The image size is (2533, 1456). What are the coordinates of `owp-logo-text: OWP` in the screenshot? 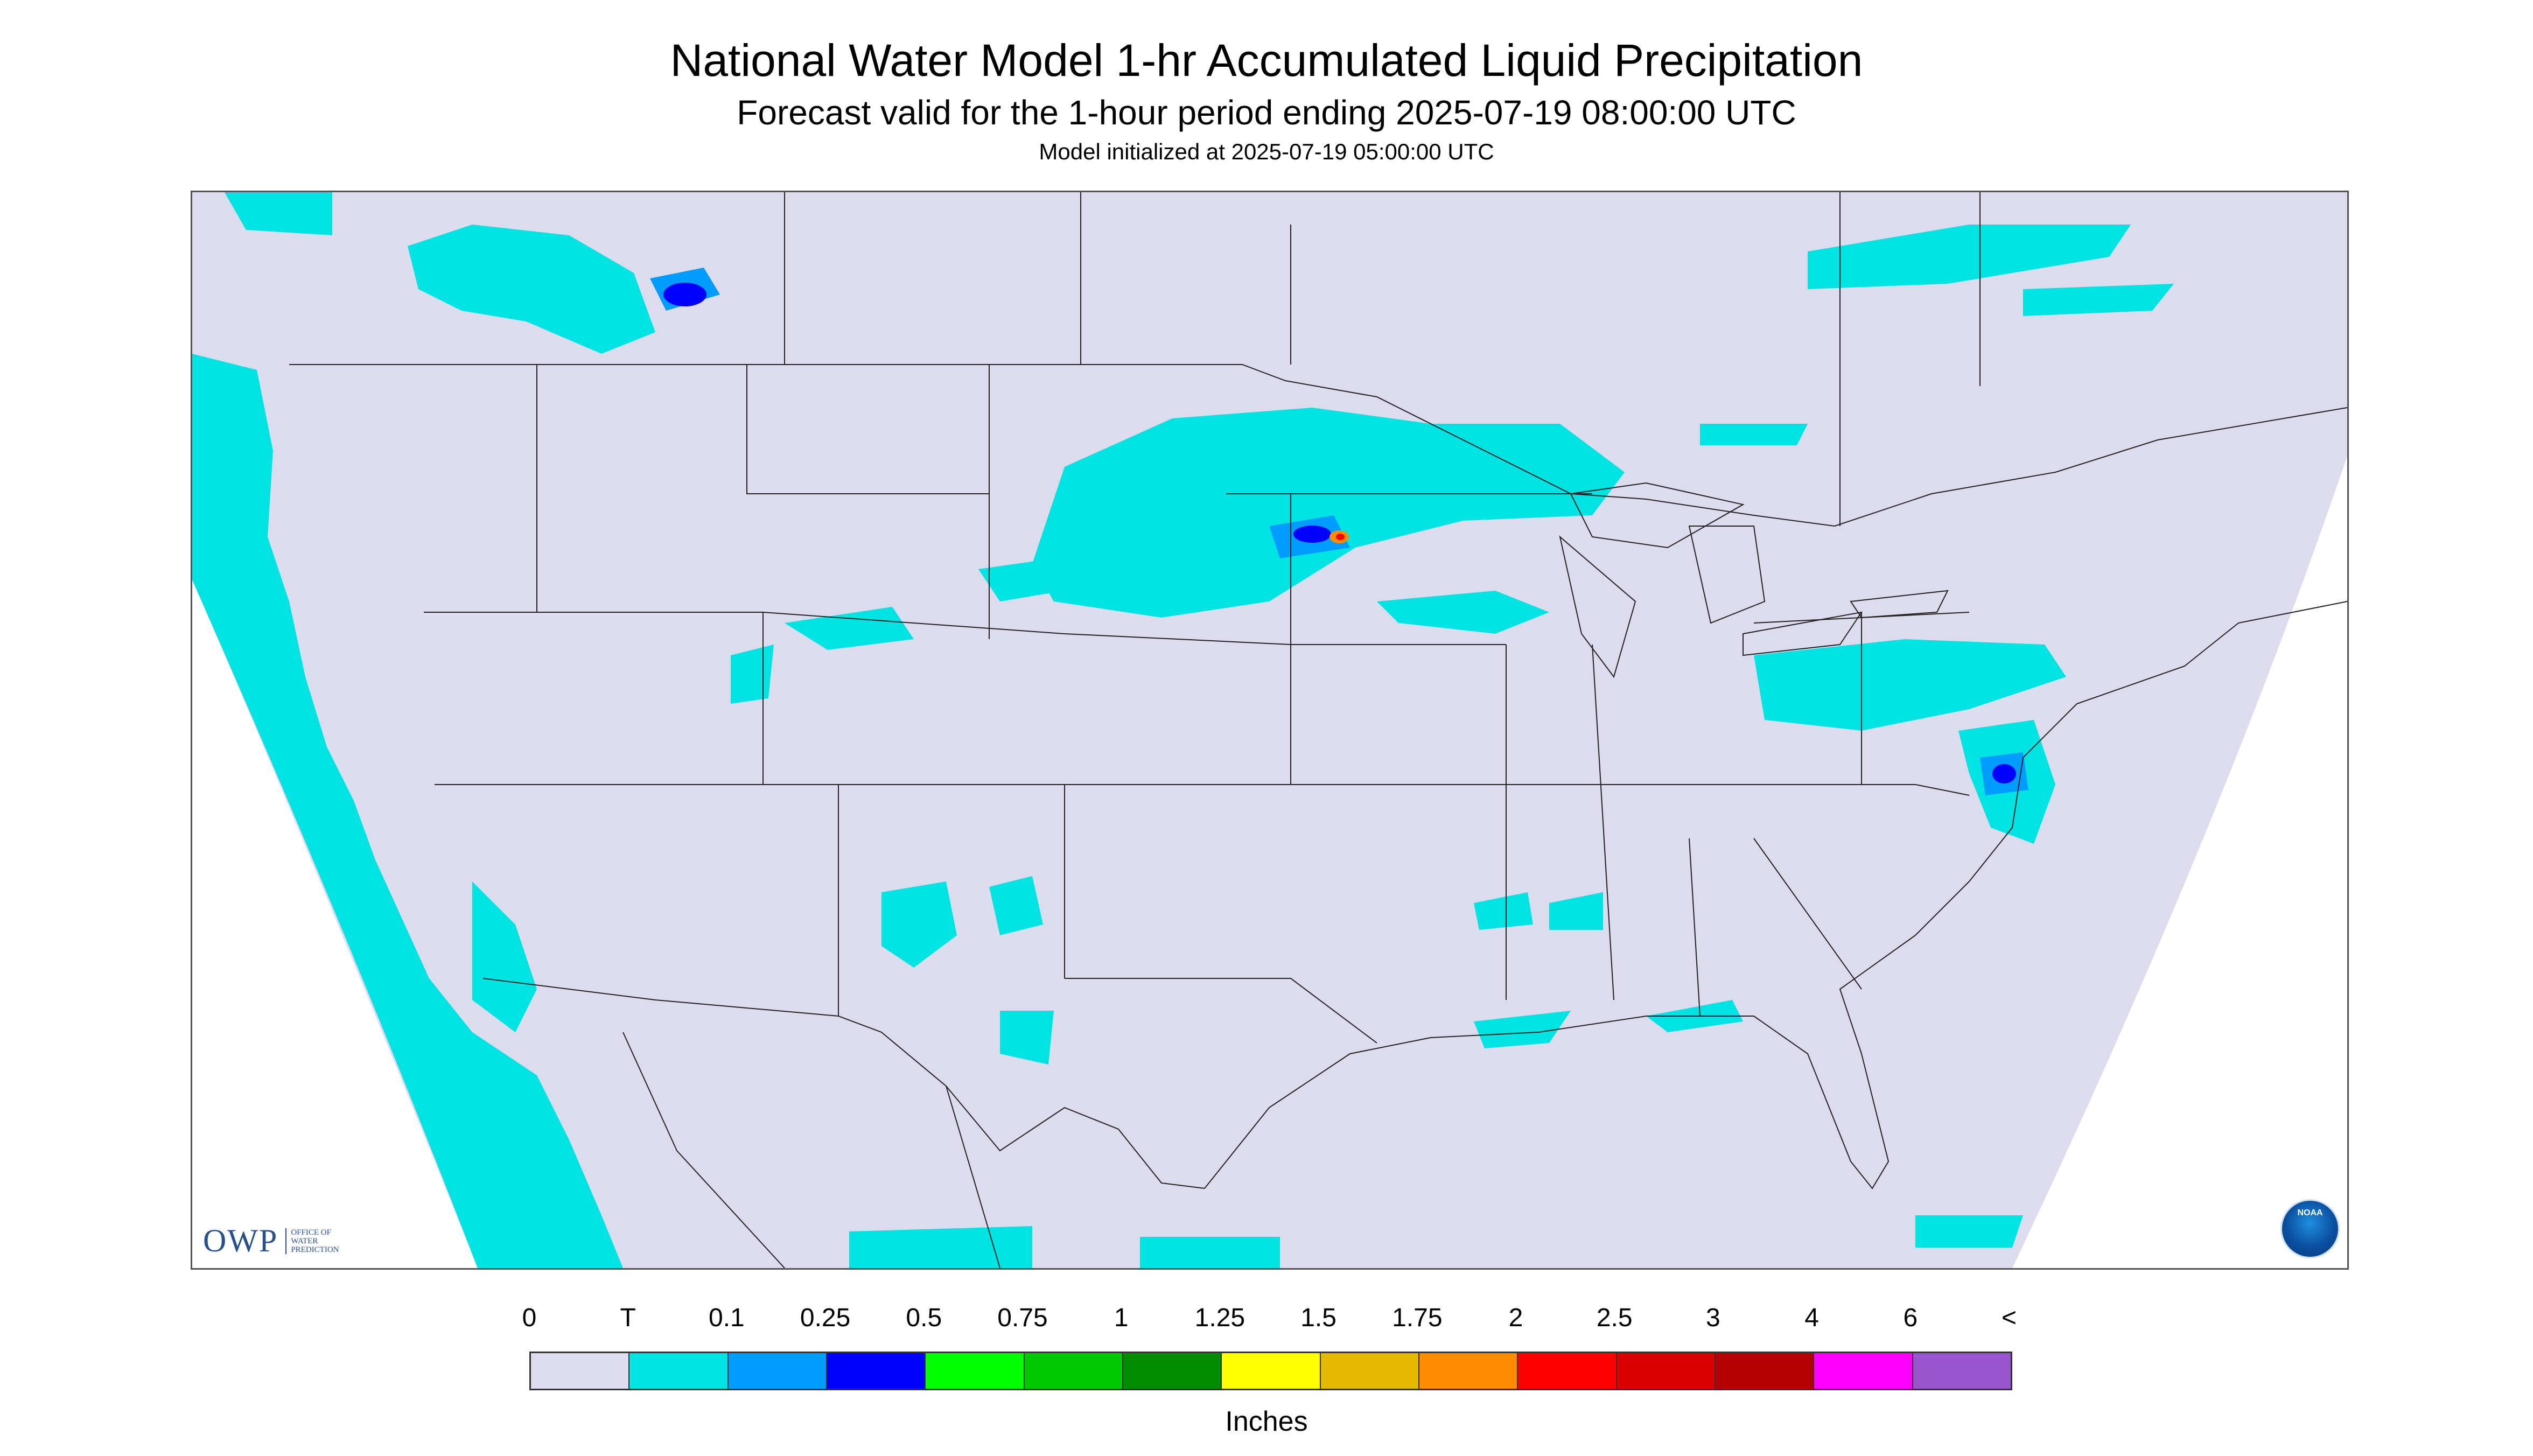 It's located at (240, 1240).